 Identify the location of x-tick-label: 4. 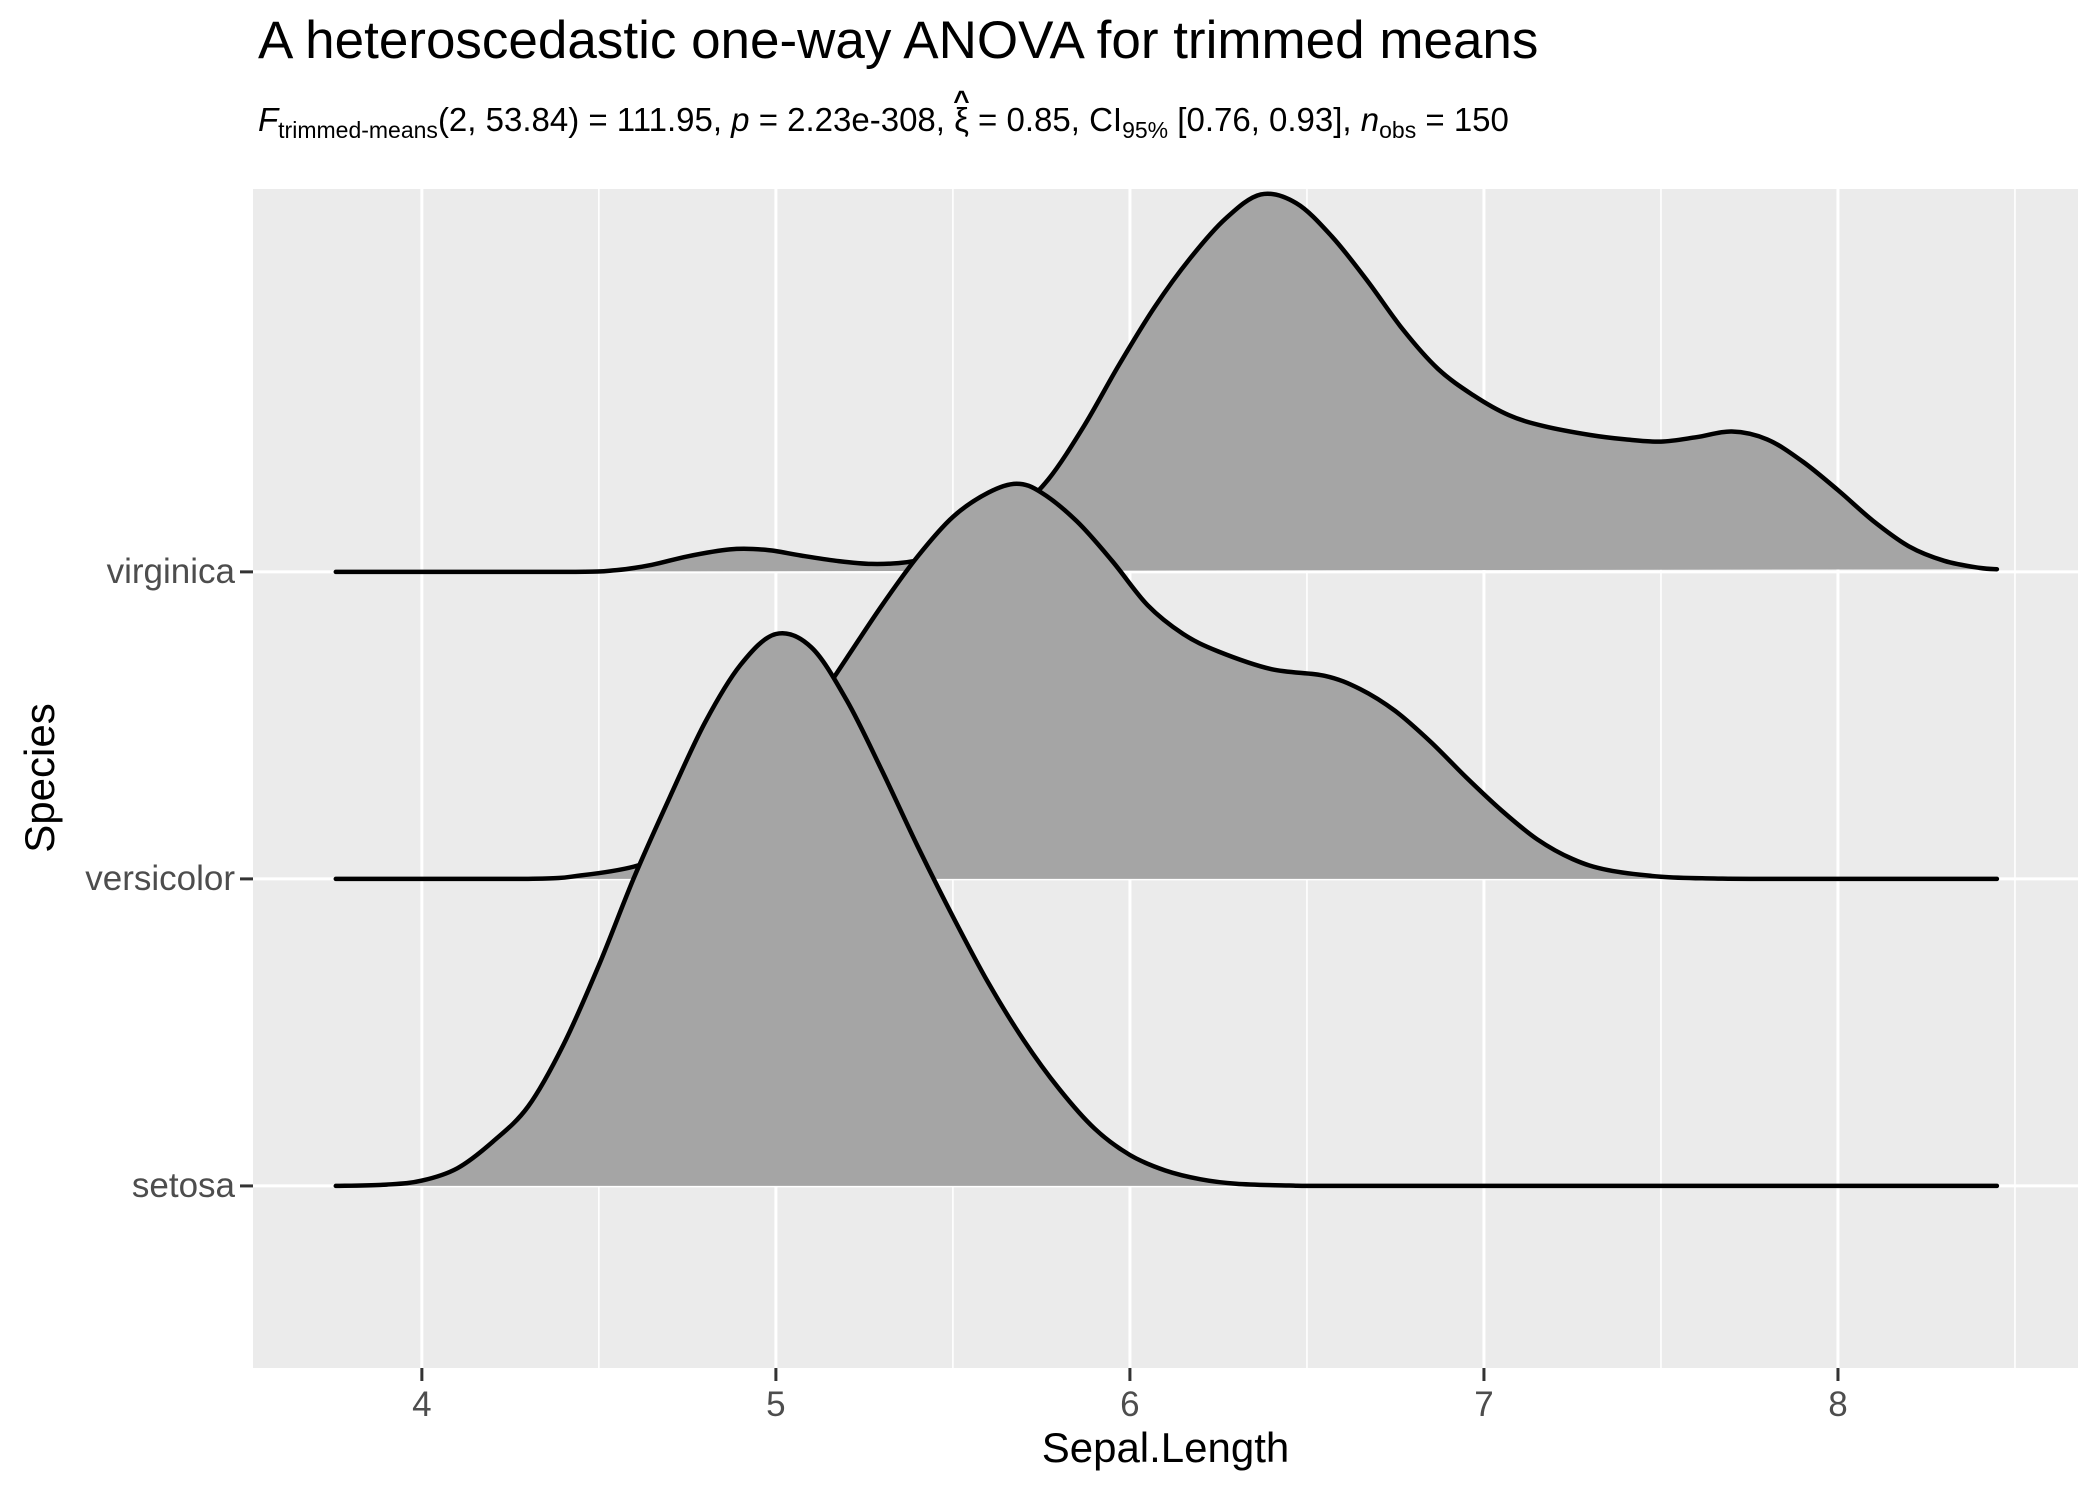
(422, 1404).